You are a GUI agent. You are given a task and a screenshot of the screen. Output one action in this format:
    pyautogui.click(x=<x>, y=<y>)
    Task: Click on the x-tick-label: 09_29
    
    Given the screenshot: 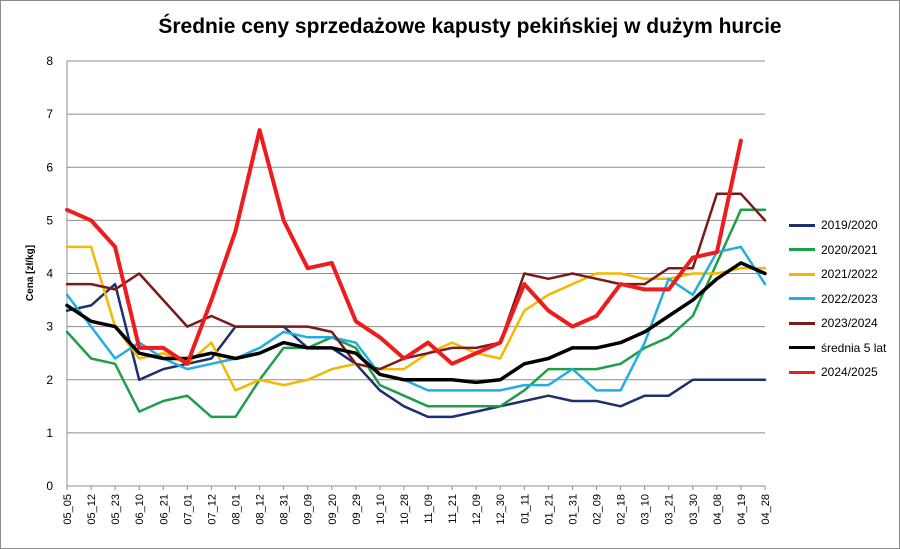 What is the action you would take?
    pyautogui.click(x=357, y=509)
    